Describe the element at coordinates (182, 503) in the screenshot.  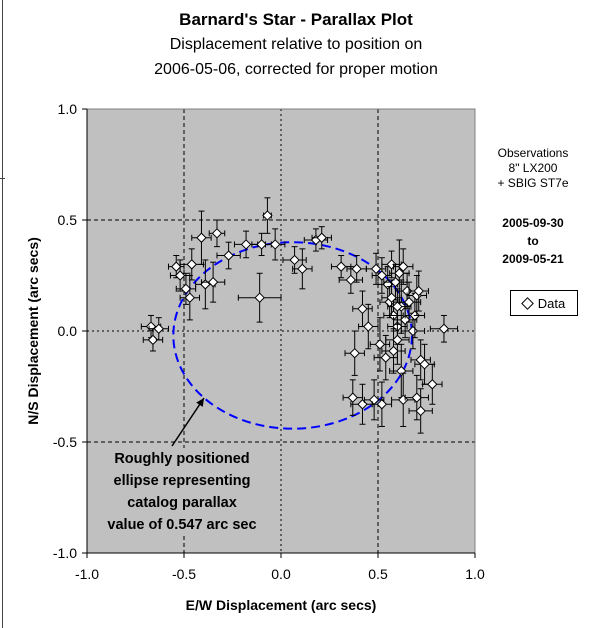
I see `annotation-line-3: catalog parallax` at that location.